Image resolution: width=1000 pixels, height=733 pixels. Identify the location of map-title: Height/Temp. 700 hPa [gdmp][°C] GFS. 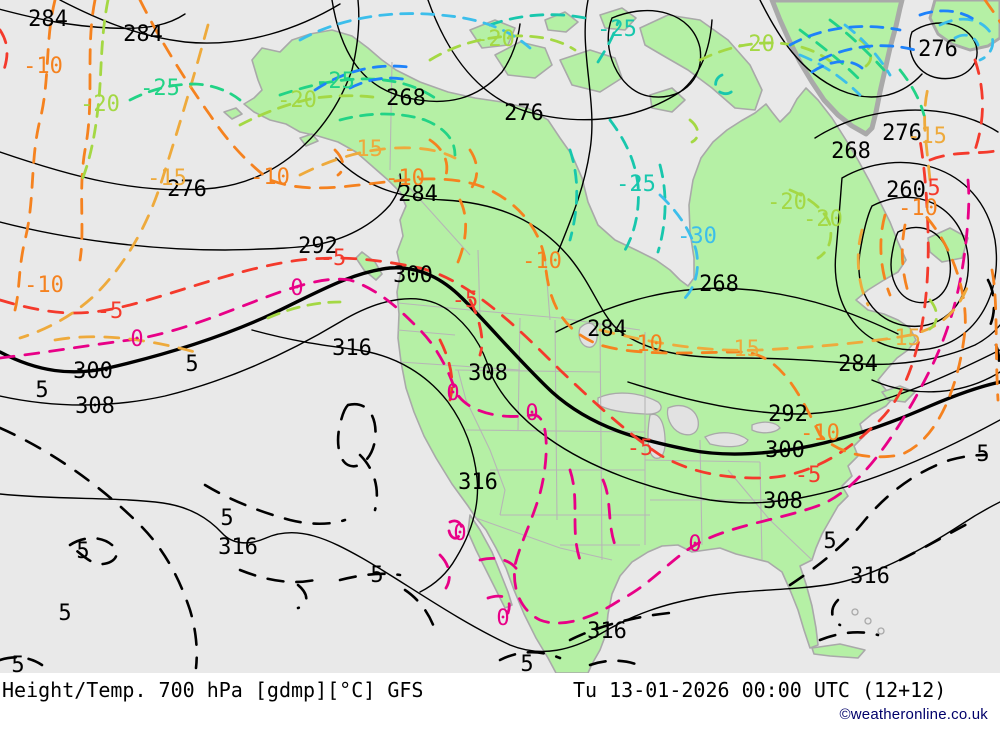
(213, 690).